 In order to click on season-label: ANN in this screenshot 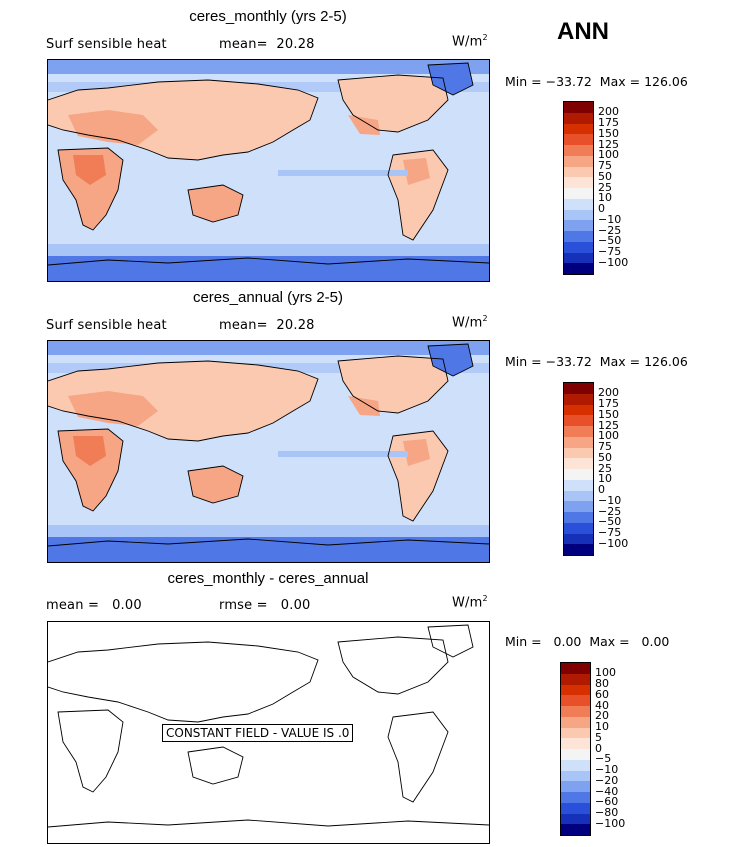, I will do `click(583, 31)`.